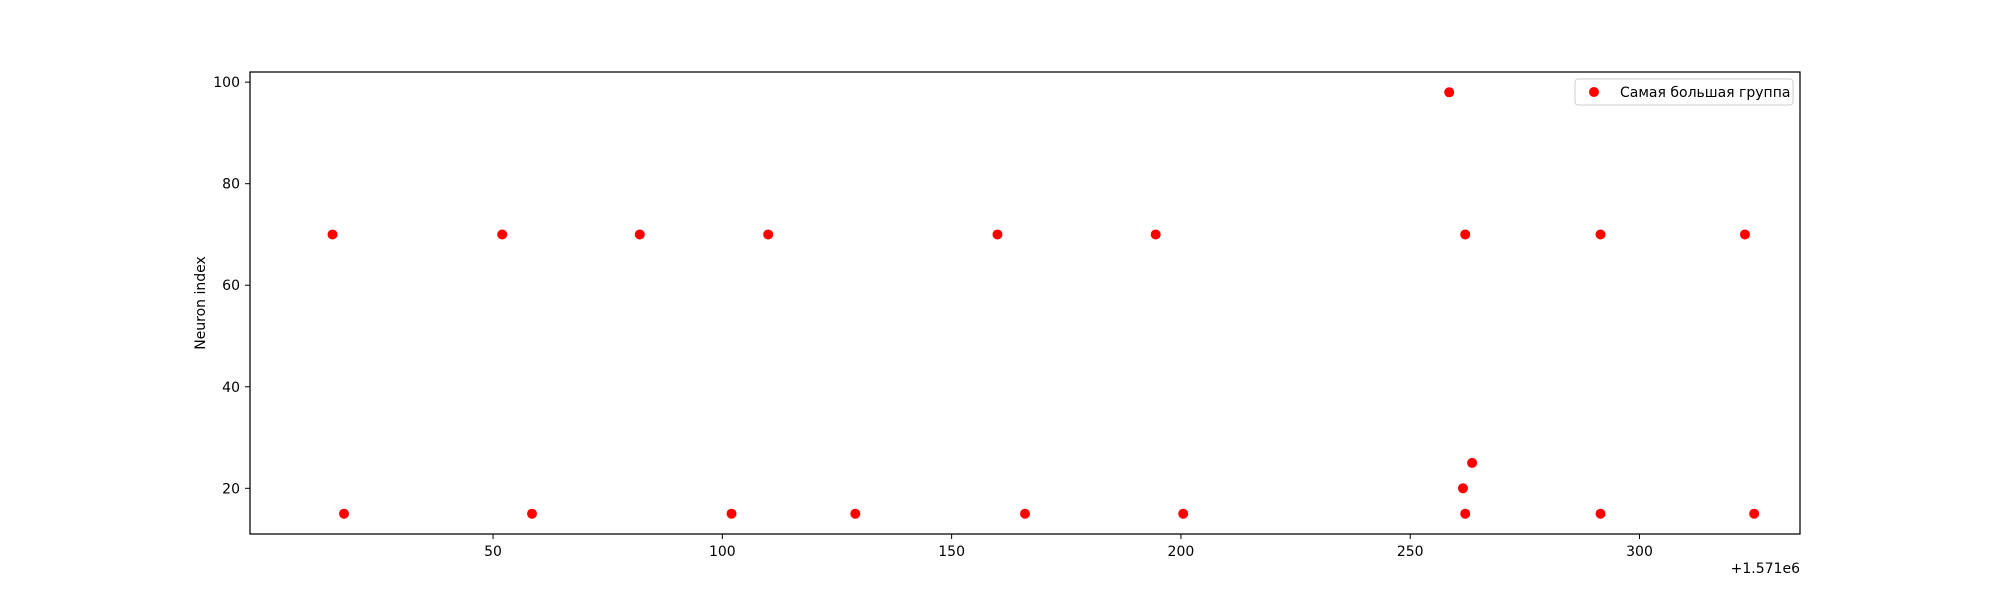 The image size is (2000, 600). Describe the element at coordinates (1705, 93) in the screenshot. I see `legend-label: Самая большая группа` at that location.